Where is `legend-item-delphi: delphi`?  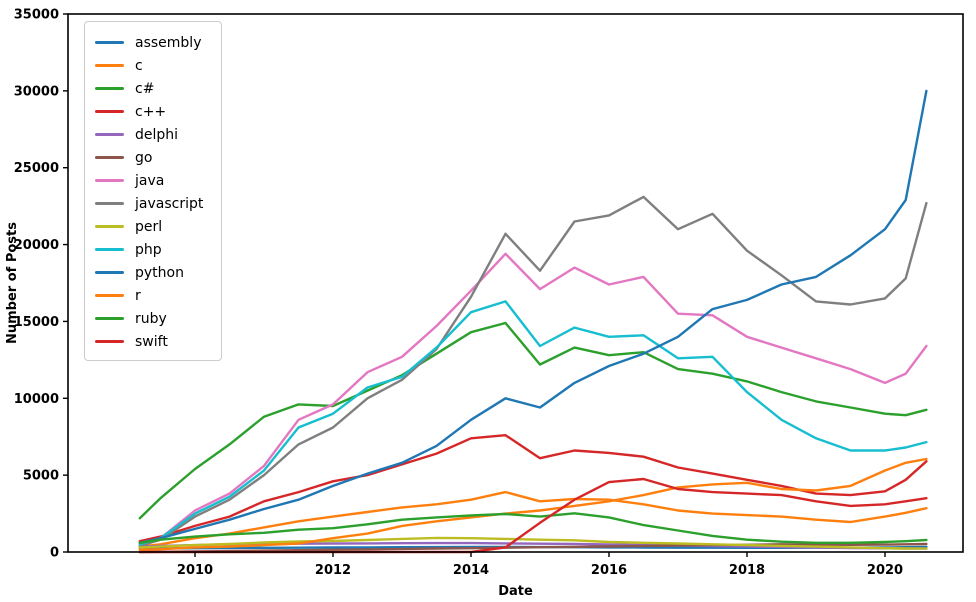 legend-item-delphi: delphi is located at coordinates (153, 134).